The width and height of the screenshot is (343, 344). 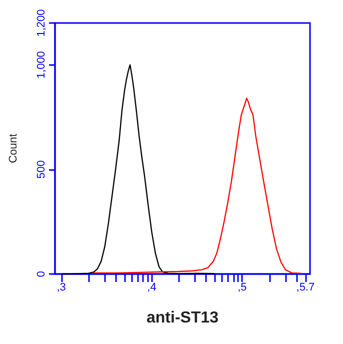 I want to click on y-tick-label: 500, so click(x=42, y=169).